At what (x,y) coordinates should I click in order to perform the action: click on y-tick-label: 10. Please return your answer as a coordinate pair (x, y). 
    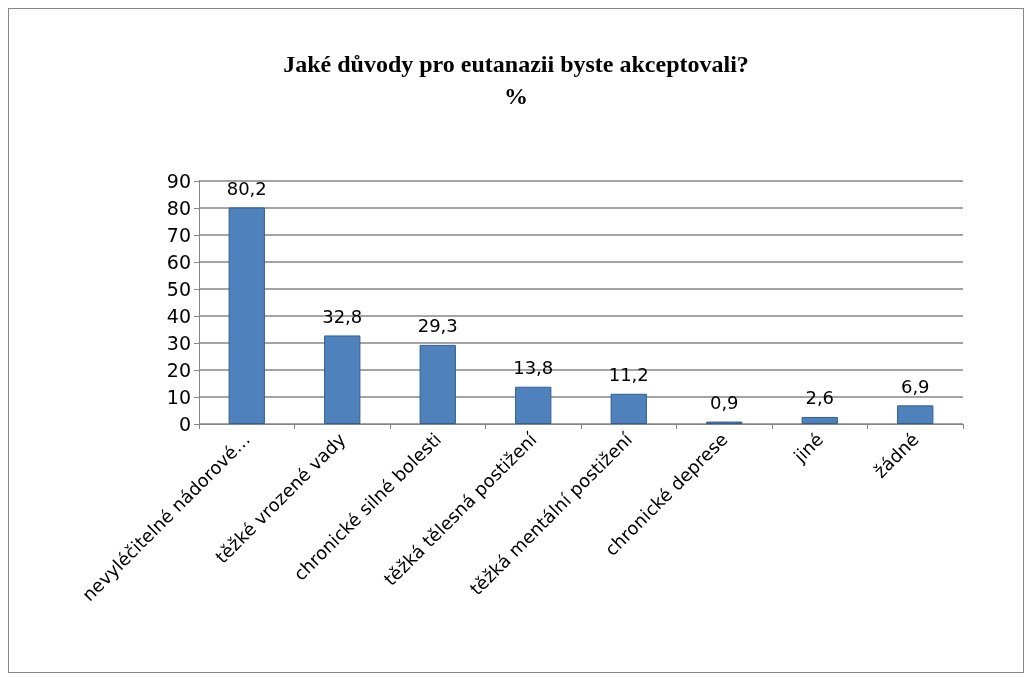
    Looking at the image, I should click on (178, 397).